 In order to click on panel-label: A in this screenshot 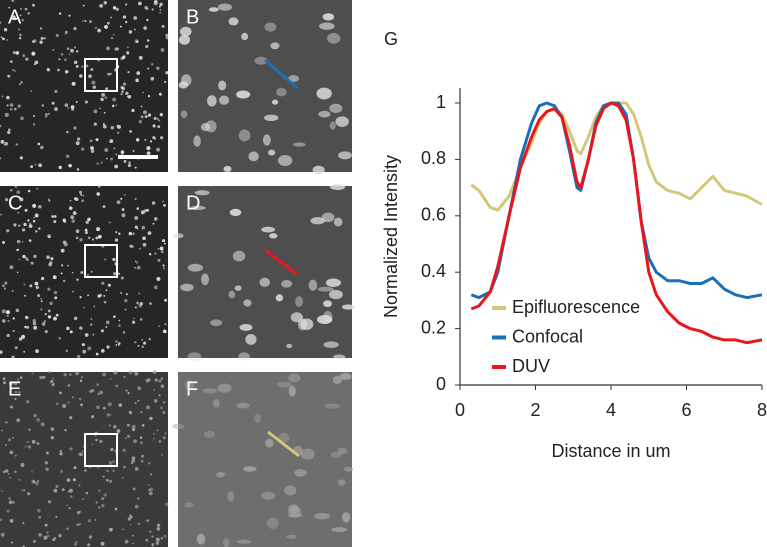, I will do `click(15, 17)`.